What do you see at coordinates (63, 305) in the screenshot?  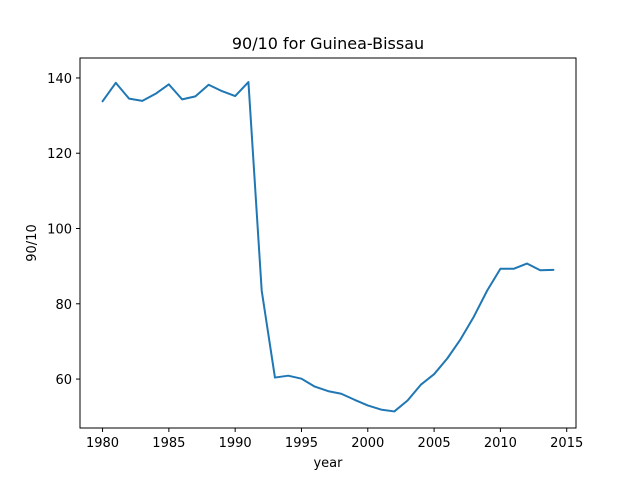 I see `y-tick-label: 80` at bounding box center [63, 305].